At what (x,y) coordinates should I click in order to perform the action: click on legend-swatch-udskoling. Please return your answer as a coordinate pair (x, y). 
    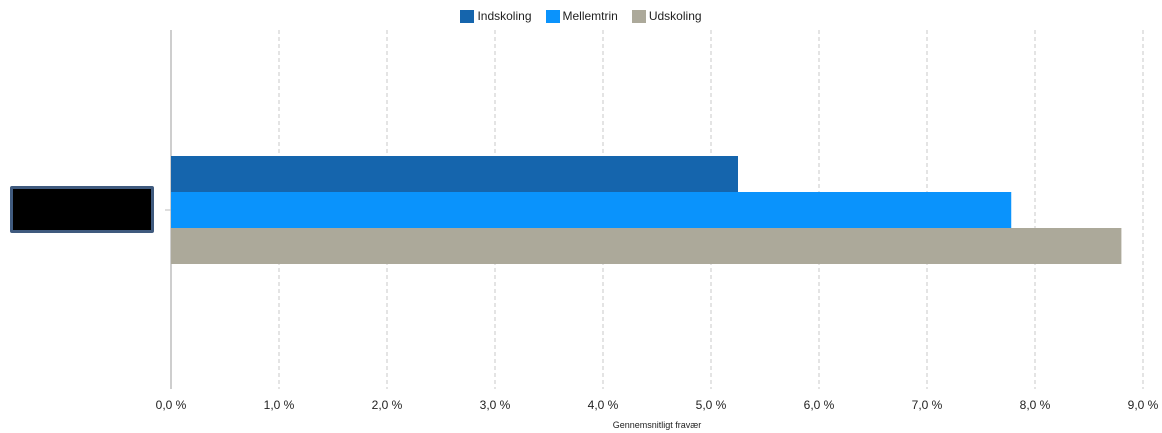
    Looking at the image, I should click on (638, 16).